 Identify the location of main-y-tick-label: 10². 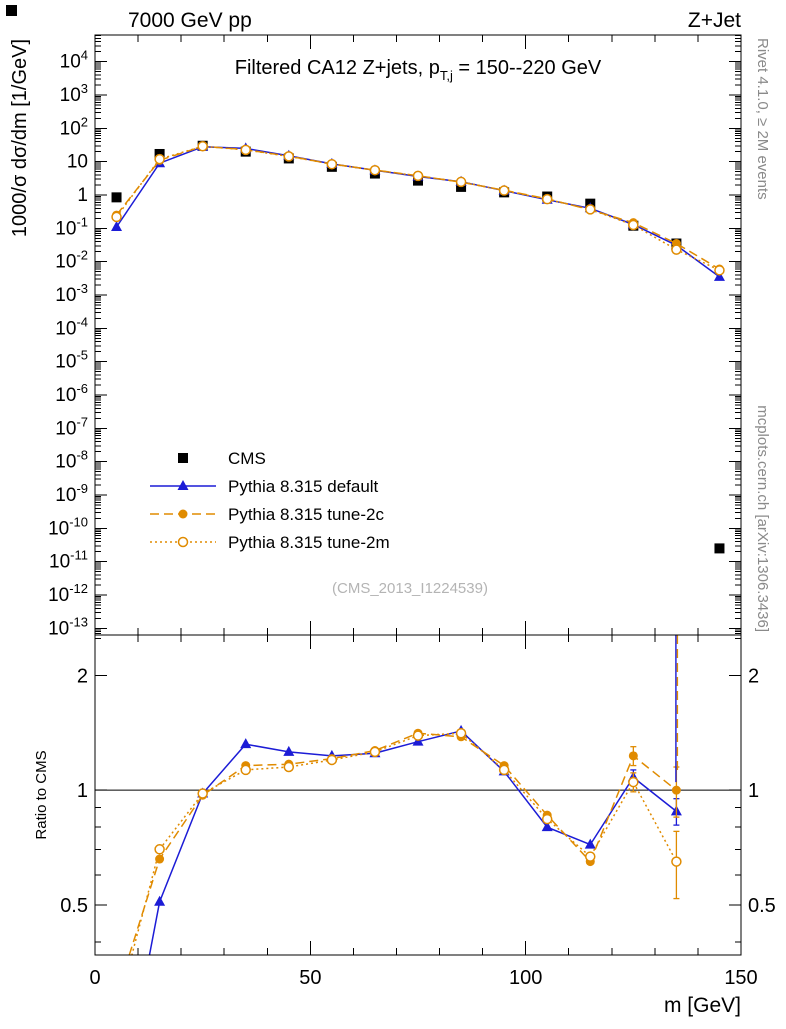
(74, 126).